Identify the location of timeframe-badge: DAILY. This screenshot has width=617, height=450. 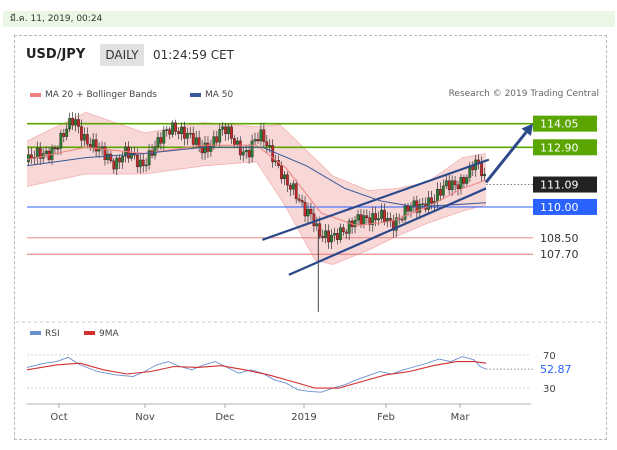
(122, 55).